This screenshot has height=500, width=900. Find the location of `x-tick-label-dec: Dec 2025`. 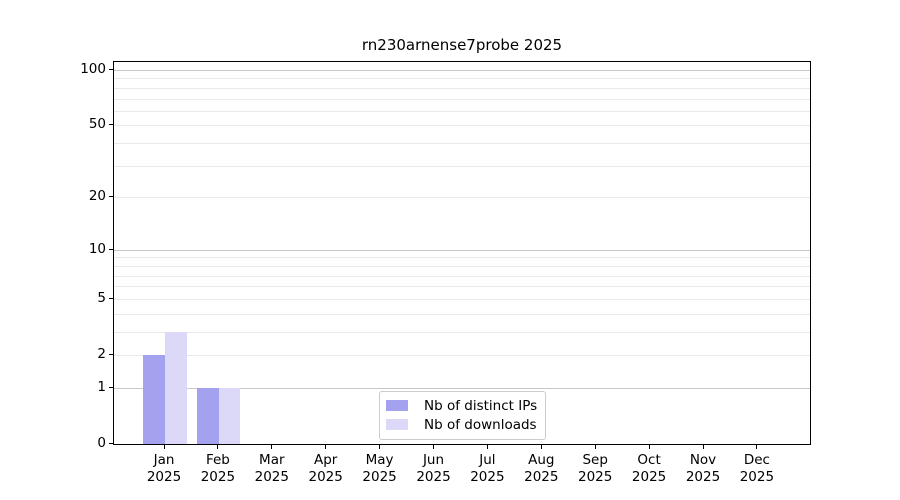

x-tick-label-dec: Dec 2025 is located at coordinates (757, 469).